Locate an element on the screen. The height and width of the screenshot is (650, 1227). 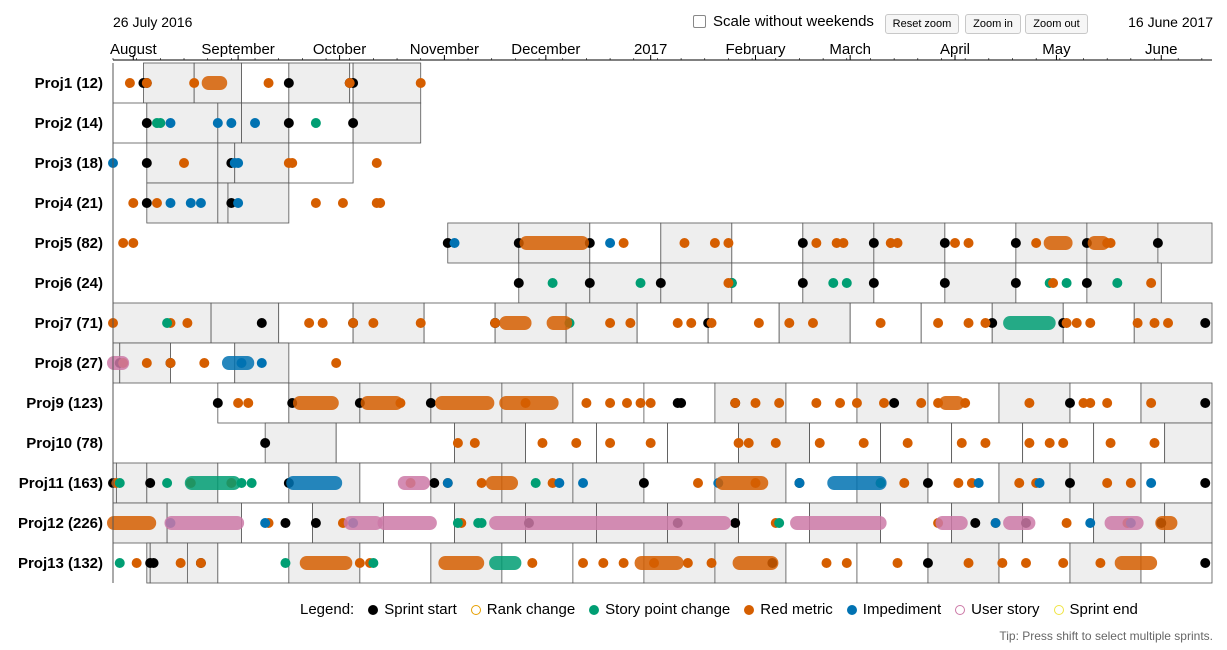
project-row: Proj3 (18) is located at coordinates (208, 163).